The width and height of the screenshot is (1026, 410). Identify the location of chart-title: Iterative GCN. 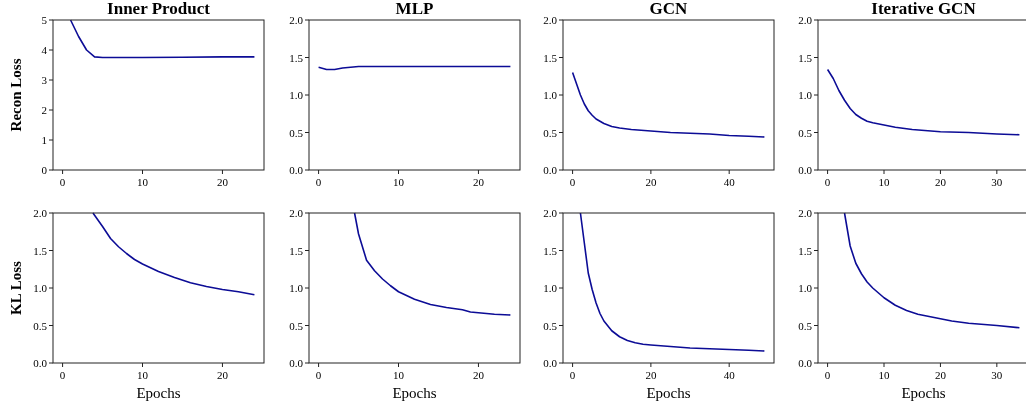
(924, 9).